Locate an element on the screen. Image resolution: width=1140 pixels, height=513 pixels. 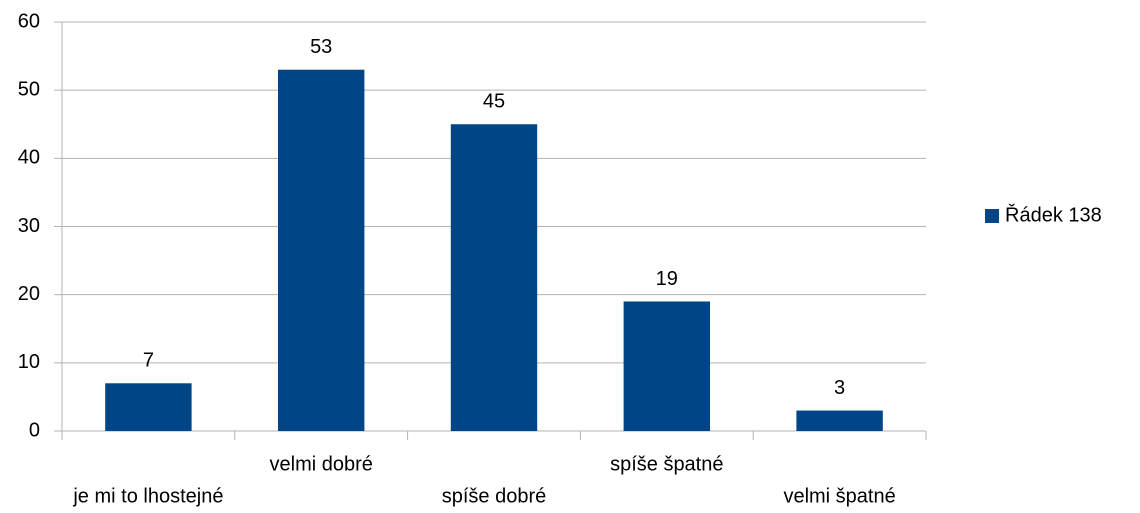
data-label: 53 is located at coordinates (321, 47).